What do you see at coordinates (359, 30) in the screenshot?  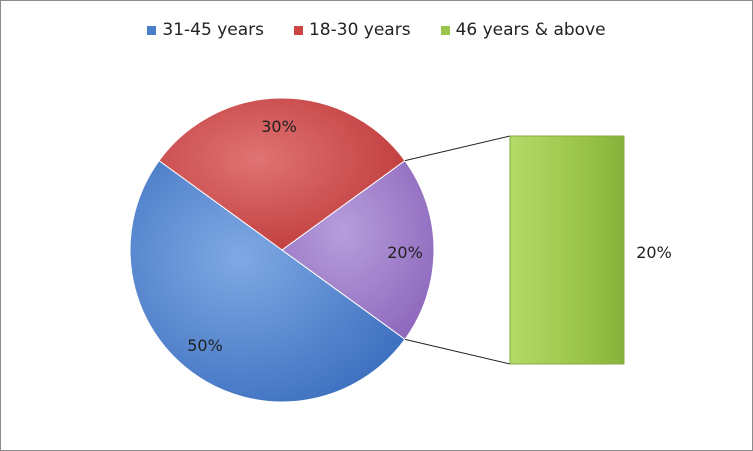 I see `legend-label: 18-30 years` at bounding box center [359, 30].